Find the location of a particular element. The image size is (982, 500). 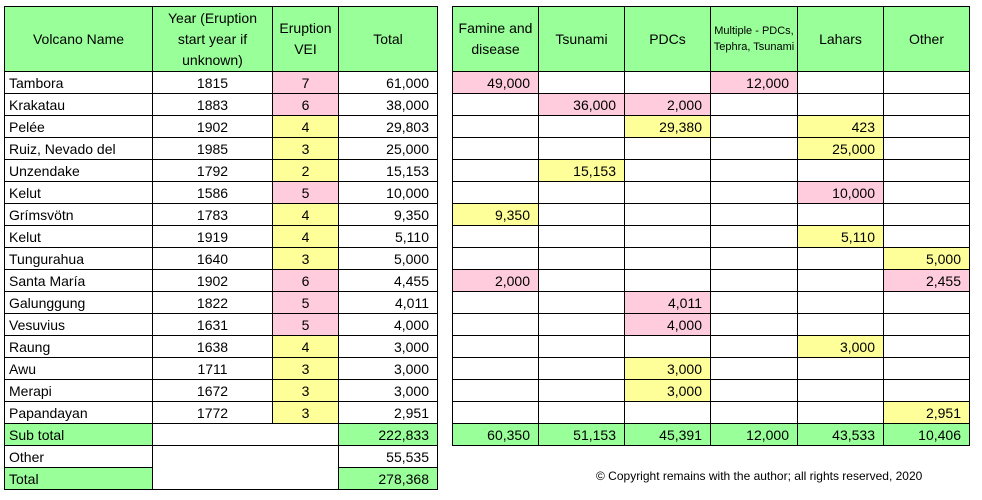

volcano-row: Kelut 1919 4 5,110 is located at coordinates (221, 236).